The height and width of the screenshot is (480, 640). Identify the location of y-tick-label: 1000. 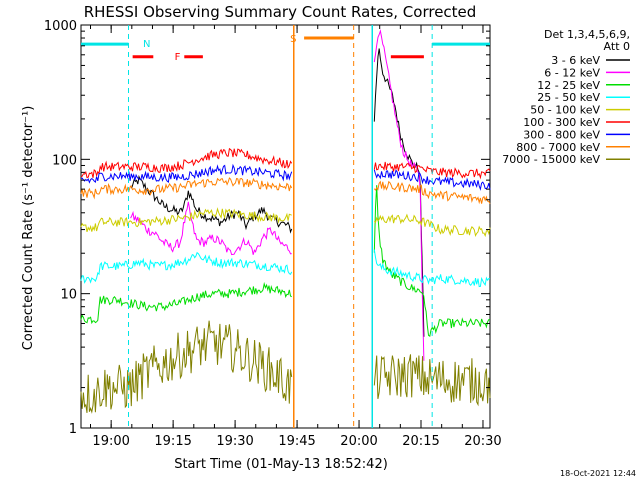
(60, 26).